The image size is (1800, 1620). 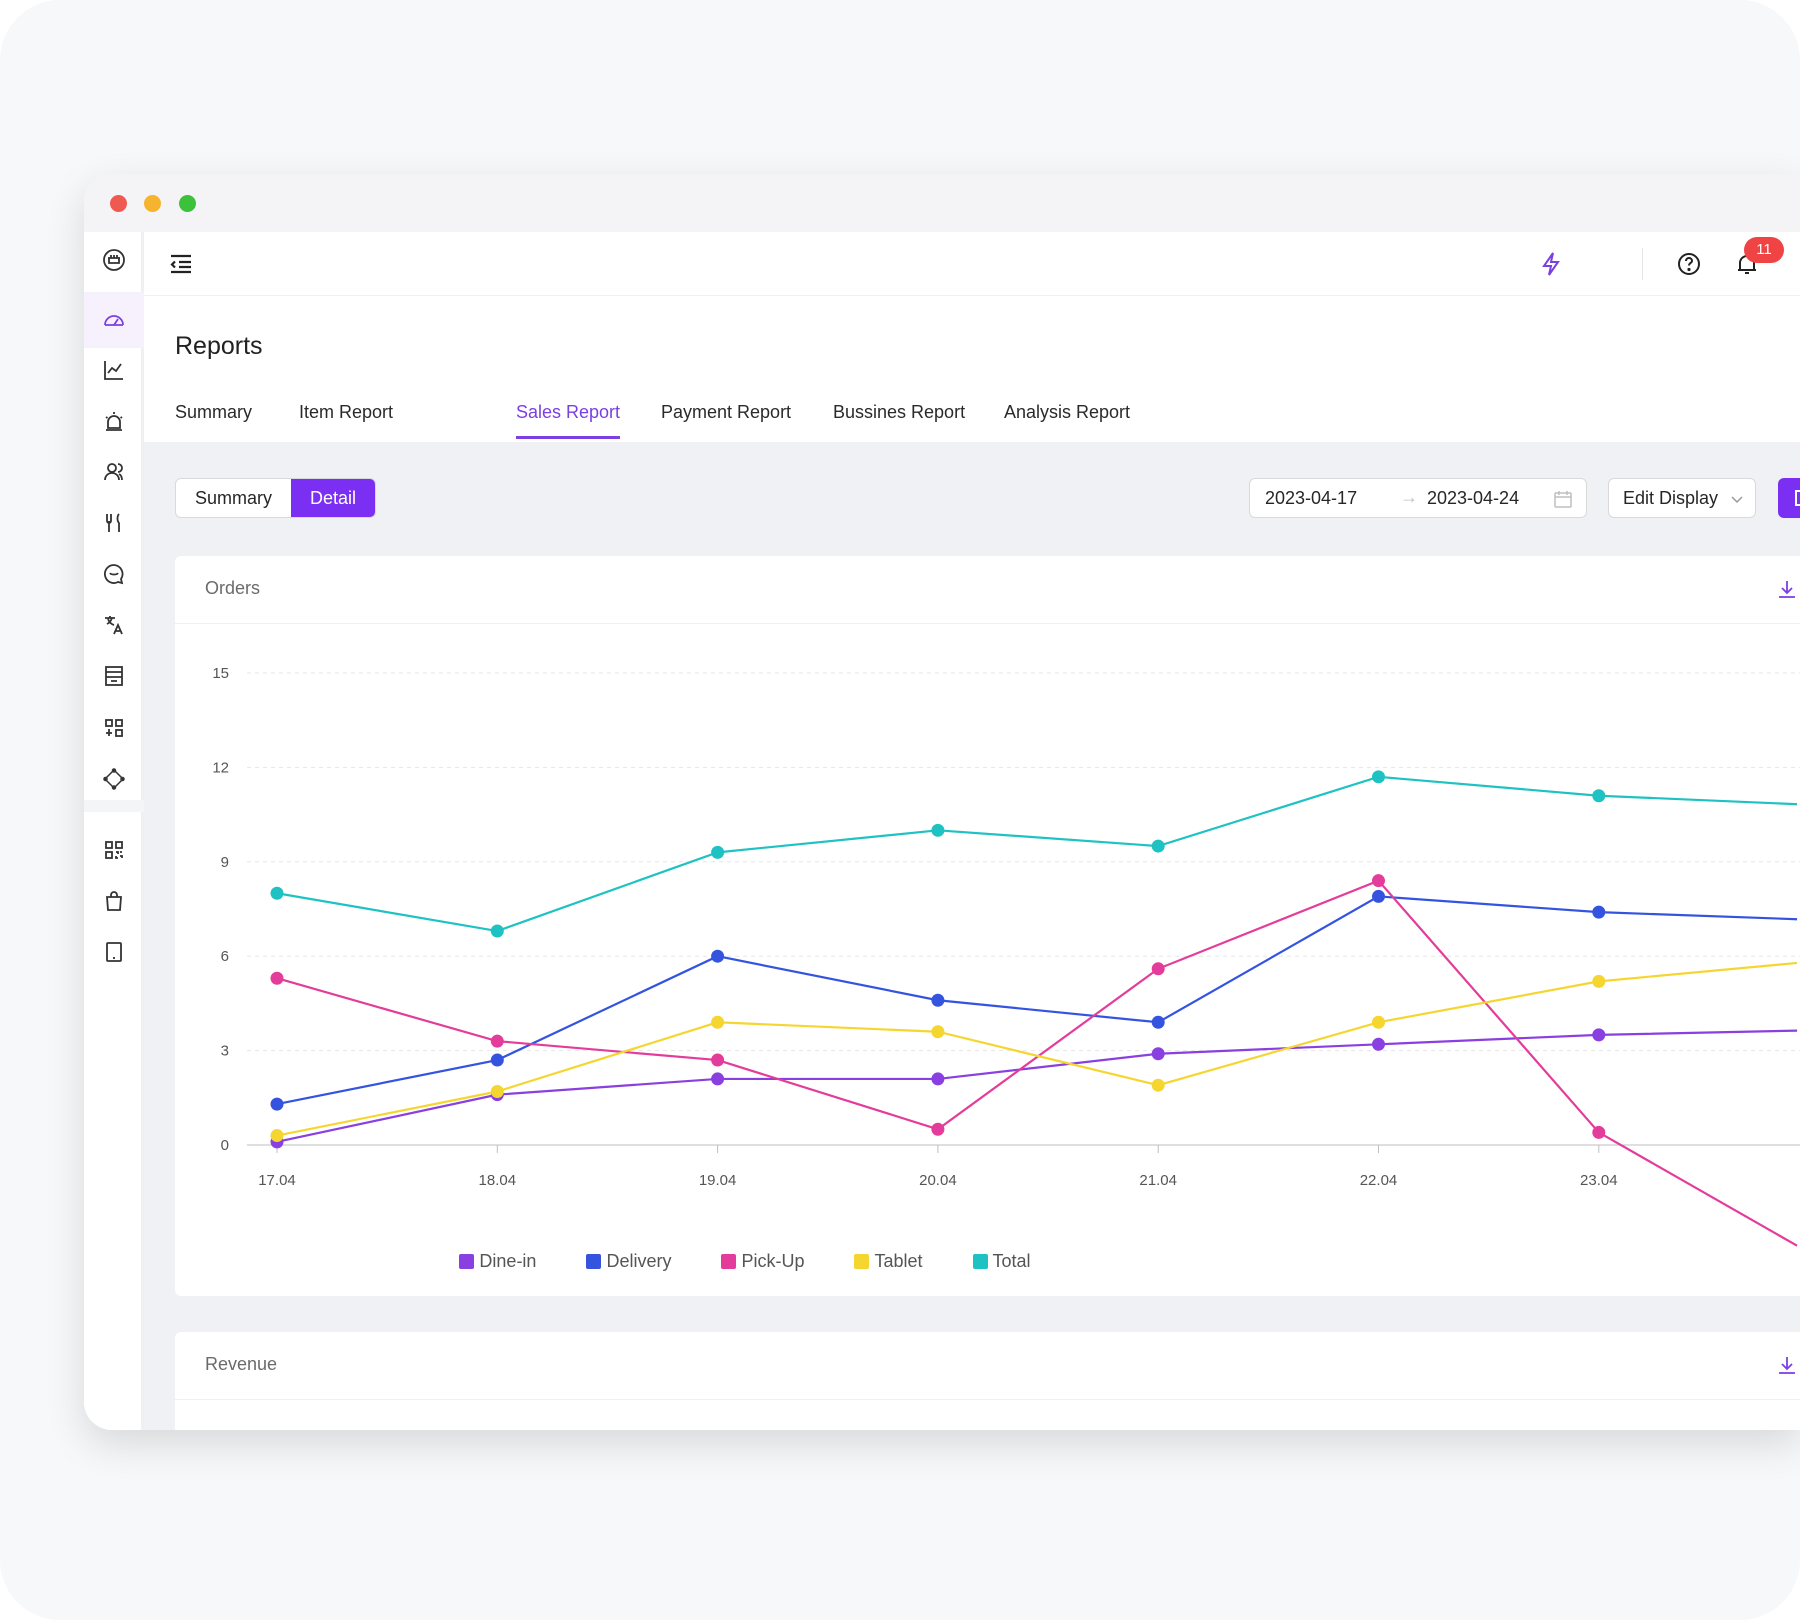 I want to click on sidebar-active-highlight, so click(x=114, y=320).